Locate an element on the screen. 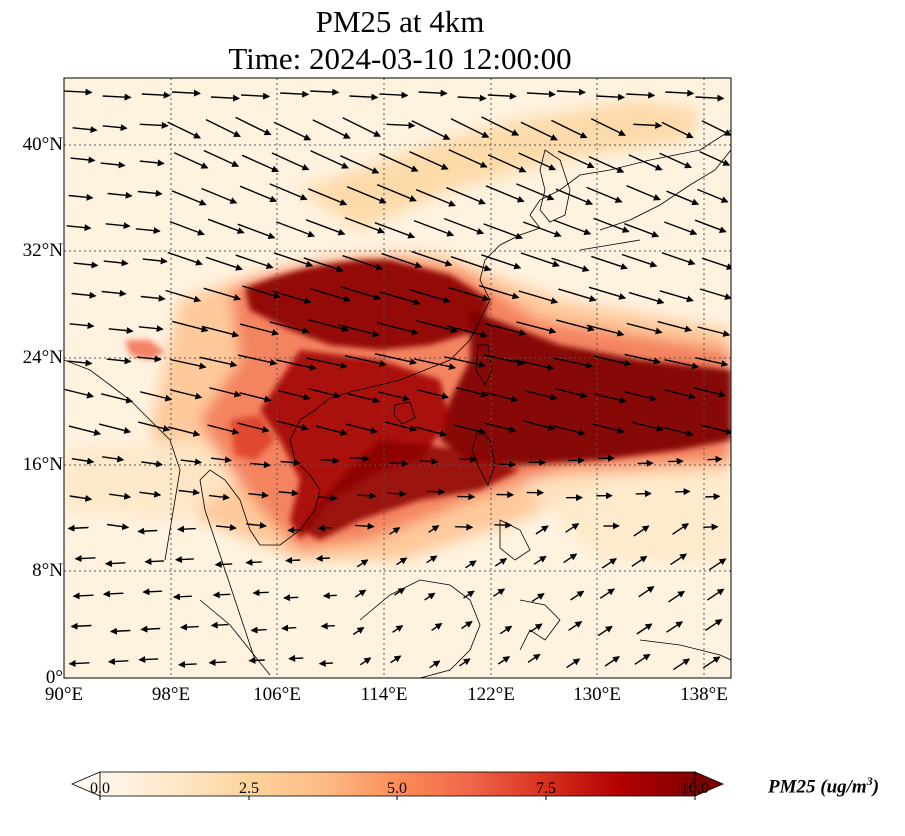 This screenshot has height=836, width=905. coast-philippines-mindanao is located at coordinates (515, 540).